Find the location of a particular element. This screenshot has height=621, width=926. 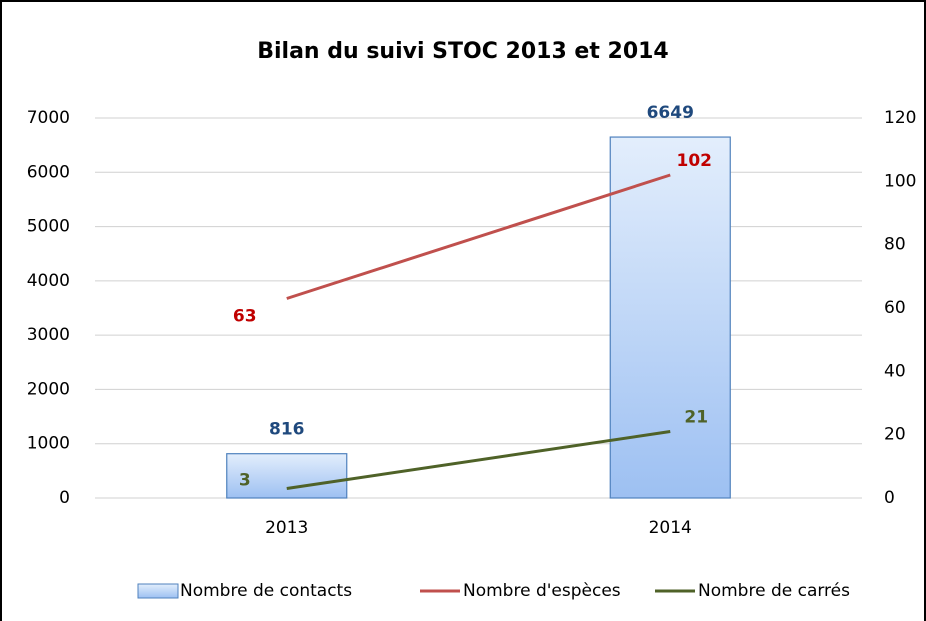

y2-tick-label: 0 is located at coordinates (889, 498).